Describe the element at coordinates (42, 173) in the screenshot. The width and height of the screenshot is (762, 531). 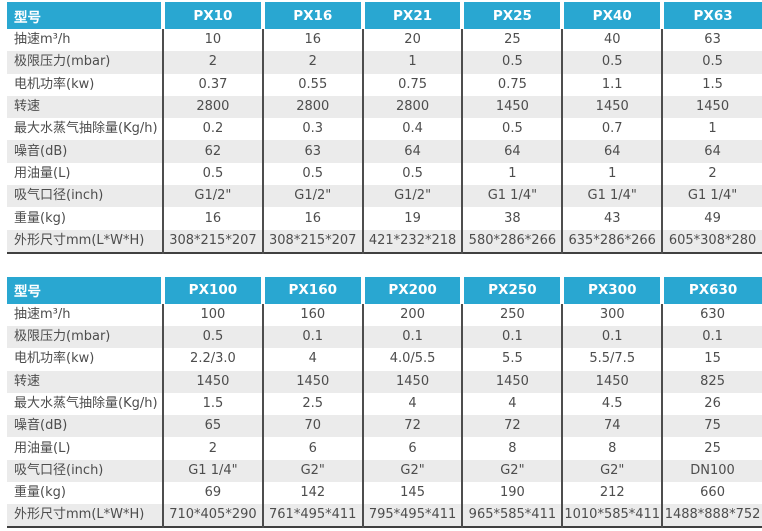
I see `row-label: 用油量(L)` at that location.